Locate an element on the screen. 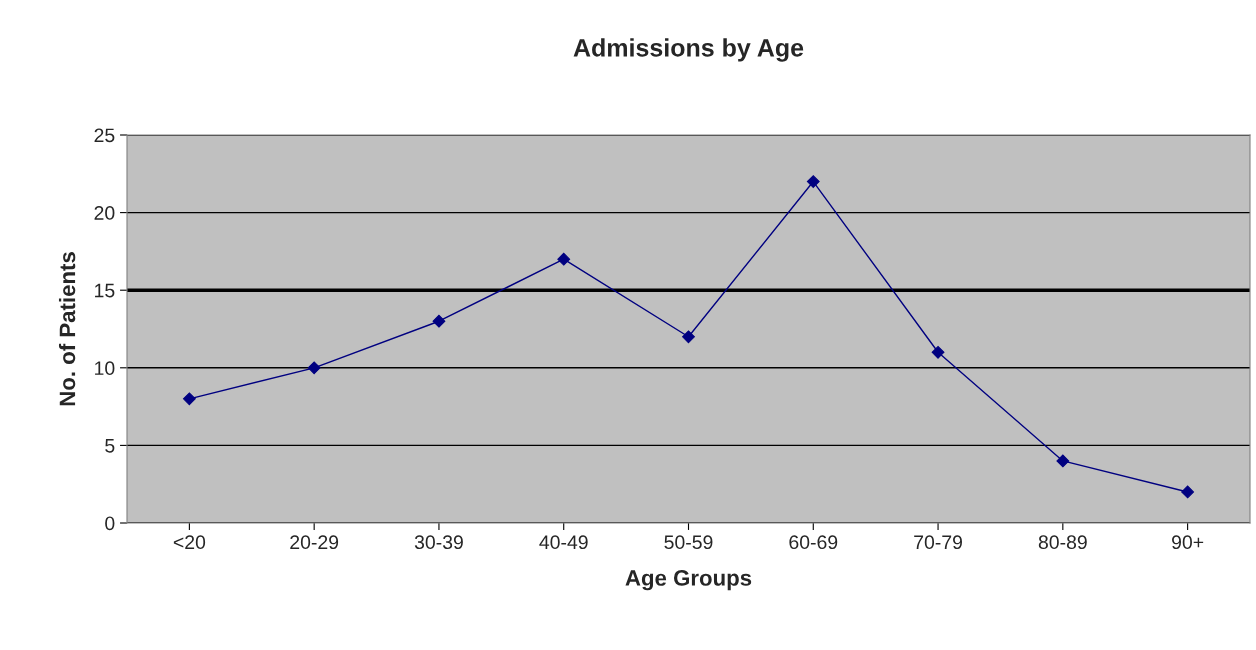 The image size is (1256, 650). x-axis-title: Age Groups is located at coordinates (688, 580).